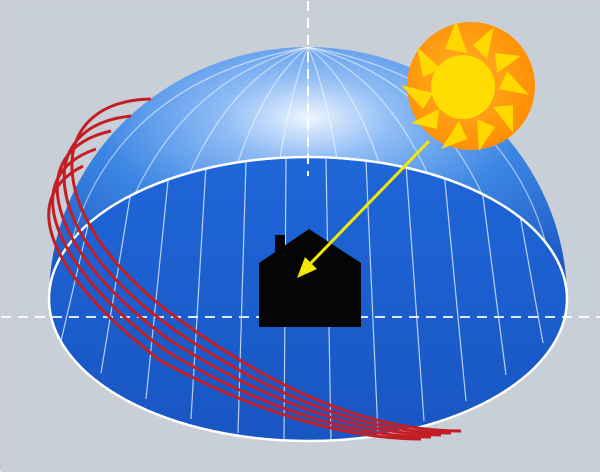  What do you see at coordinates (364, 208) in the screenshot?
I see `sunlight-arrow` at bounding box center [364, 208].